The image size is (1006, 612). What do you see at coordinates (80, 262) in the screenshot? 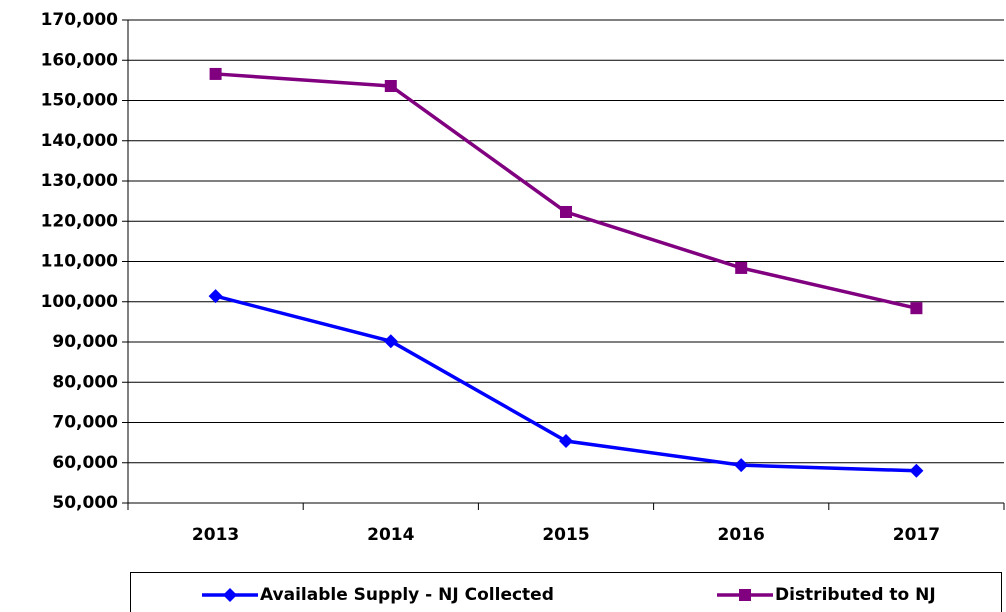
I see `y-tick-label: 110,000` at bounding box center [80, 262].